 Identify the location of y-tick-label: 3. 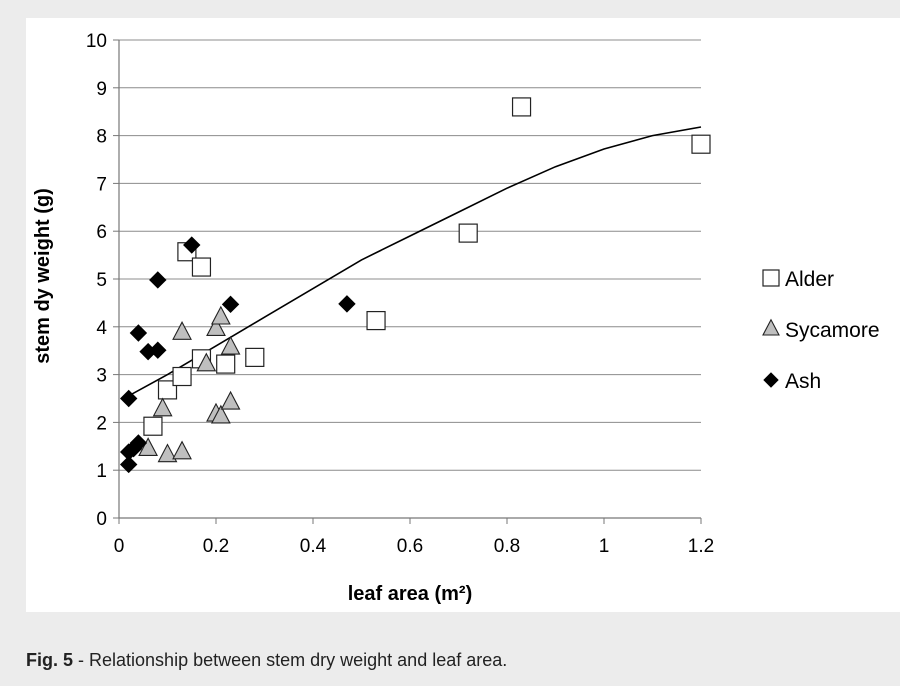
(101, 376).